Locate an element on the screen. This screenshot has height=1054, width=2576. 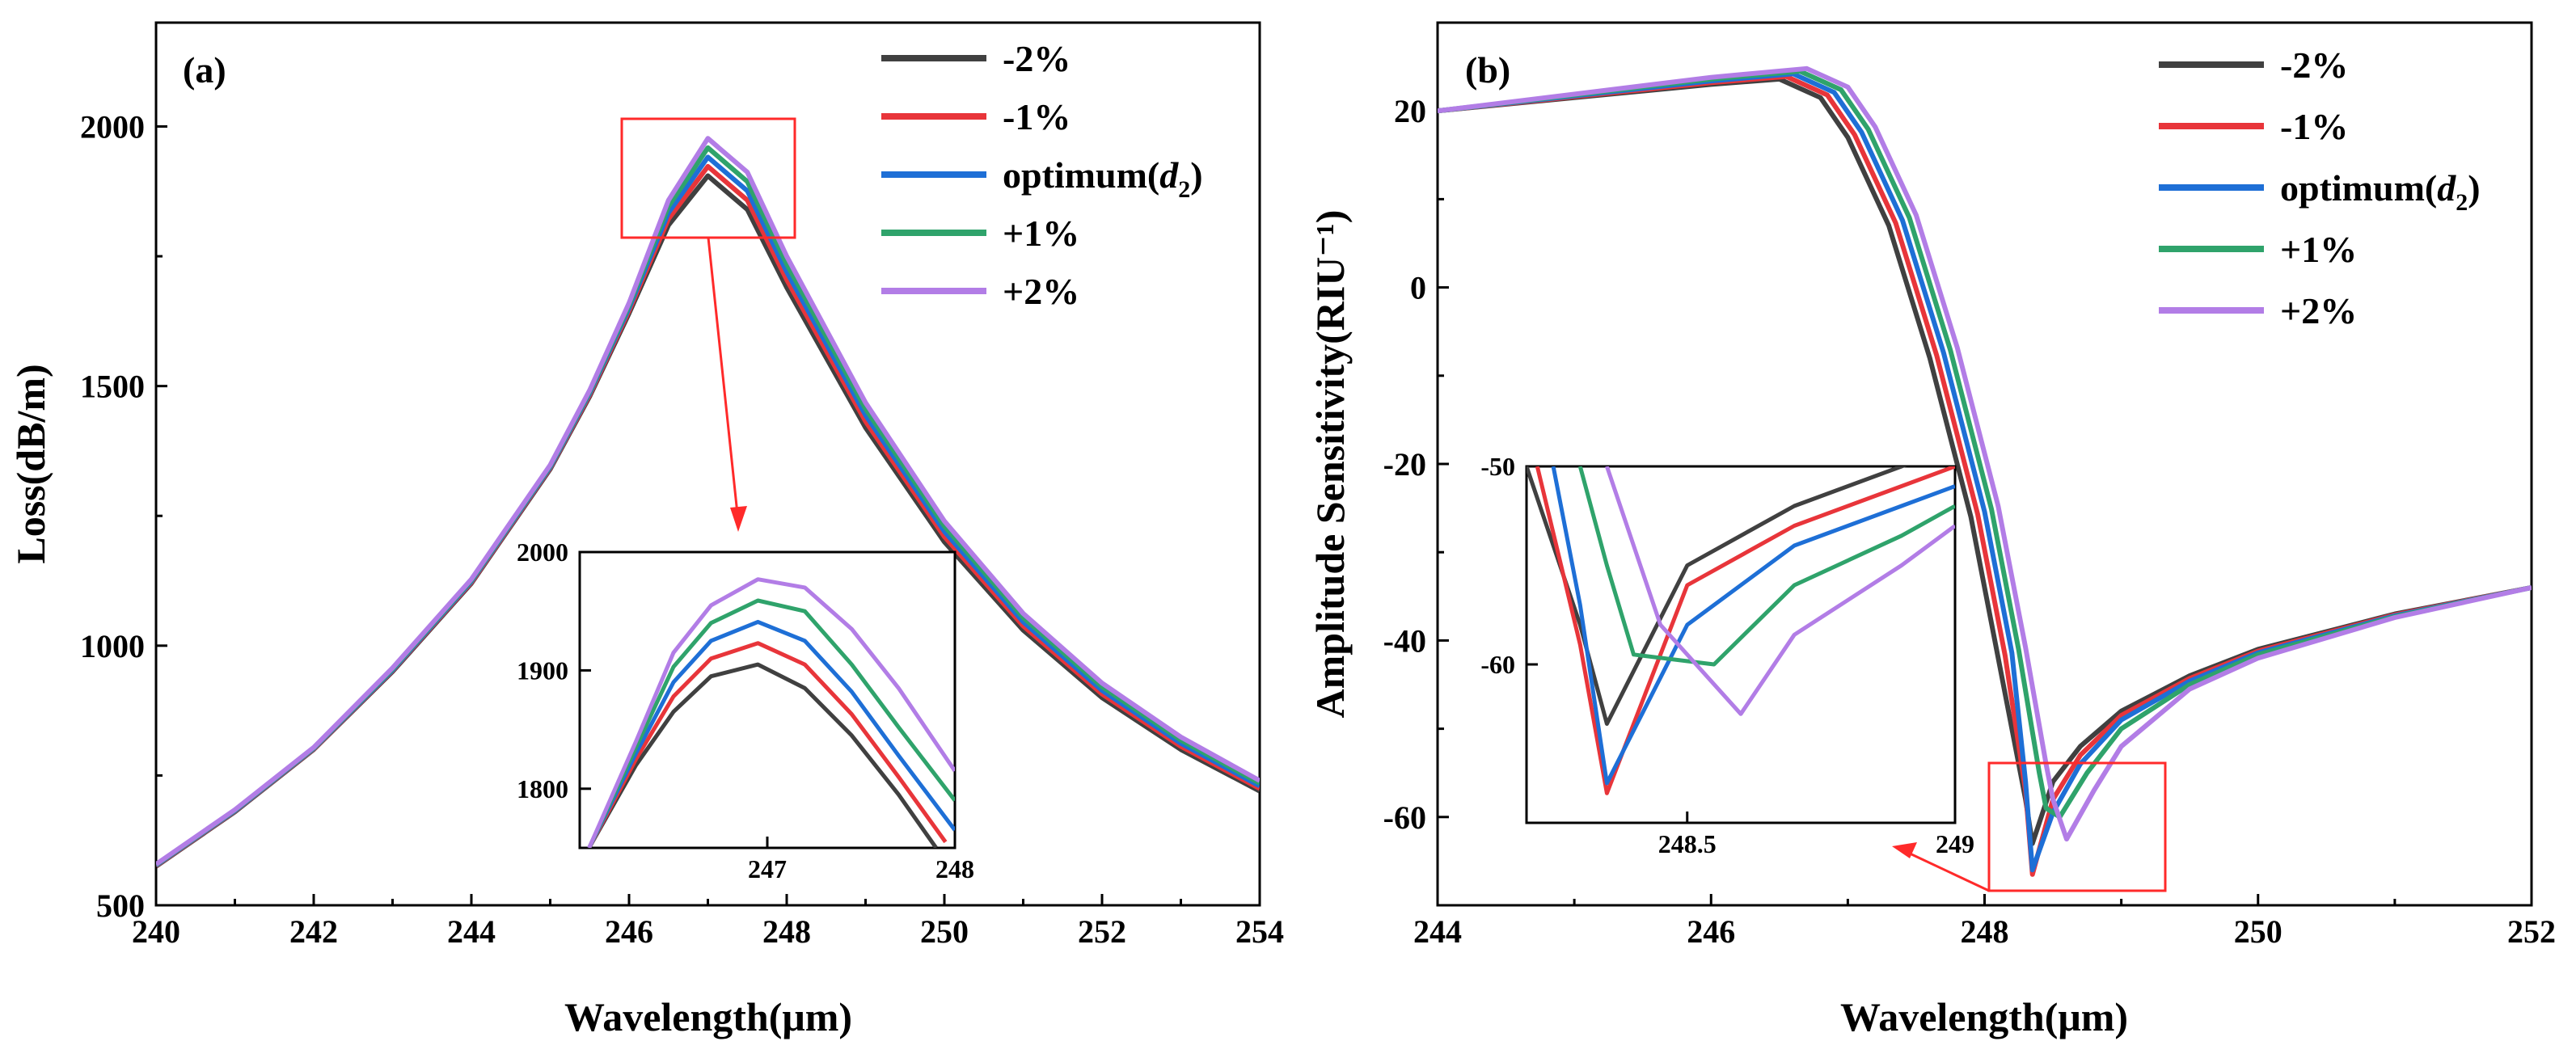
panel-a-xtick-label: 242 is located at coordinates (313, 931).